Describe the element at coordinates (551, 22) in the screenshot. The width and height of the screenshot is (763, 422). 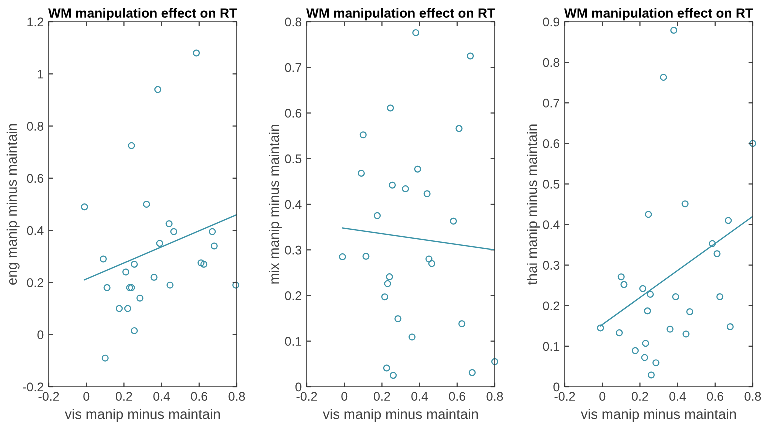
I see `y-tick-label: 0.9` at that location.